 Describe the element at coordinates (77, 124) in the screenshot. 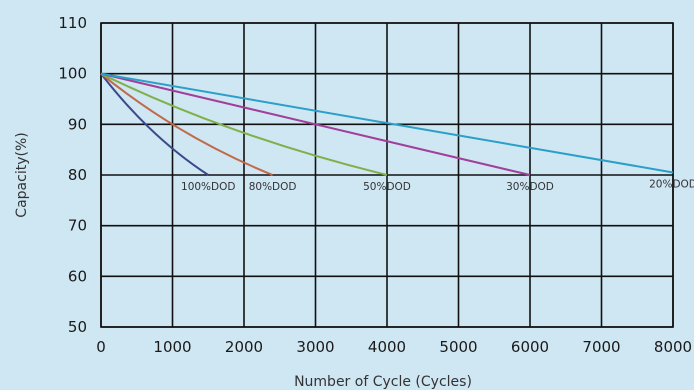

I see `y-tick-label: 90` at that location.